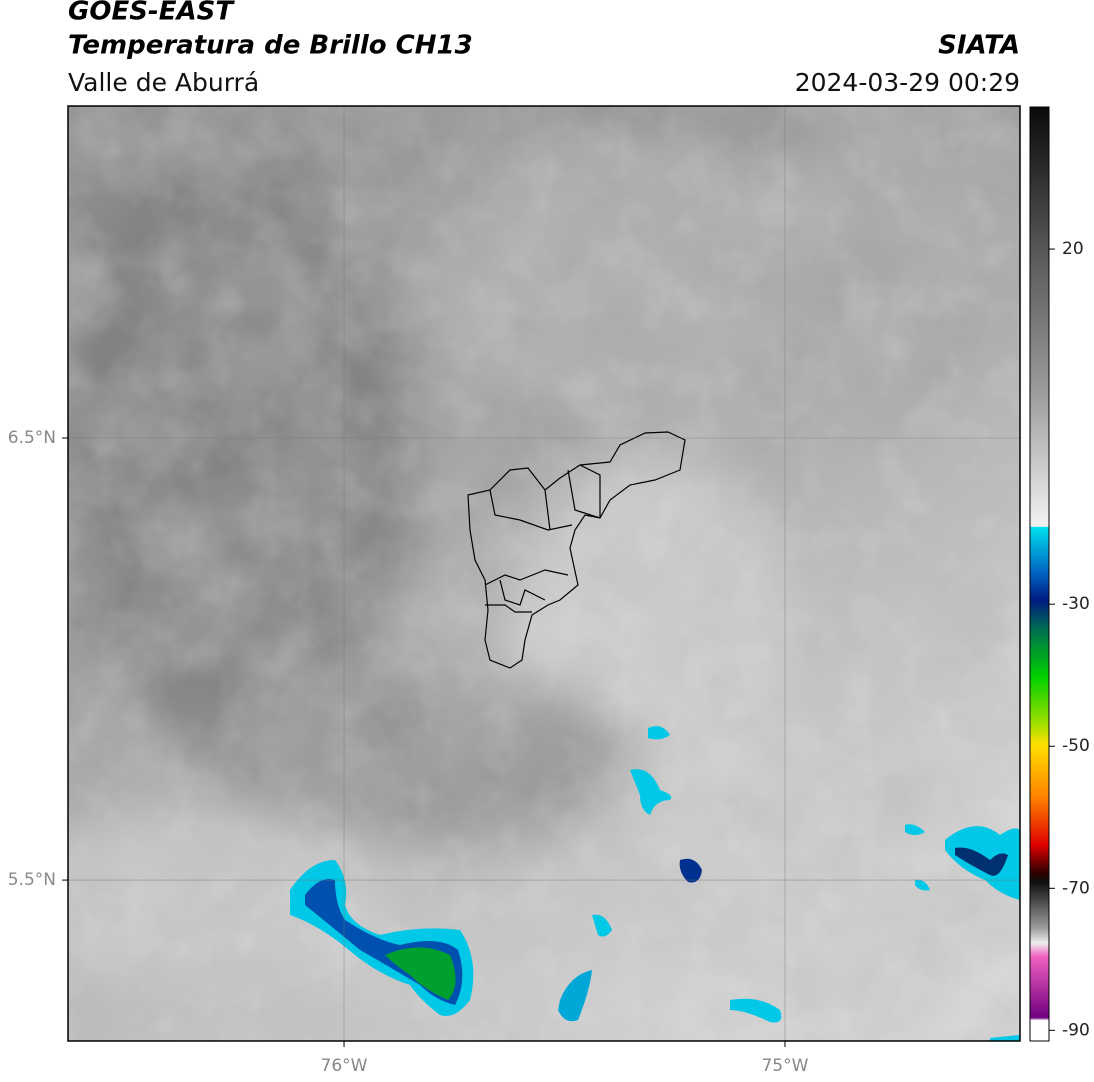  Describe the element at coordinates (270, 46) in the screenshot. I see `subtitle: Temperatura de Brillo CH13` at that location.